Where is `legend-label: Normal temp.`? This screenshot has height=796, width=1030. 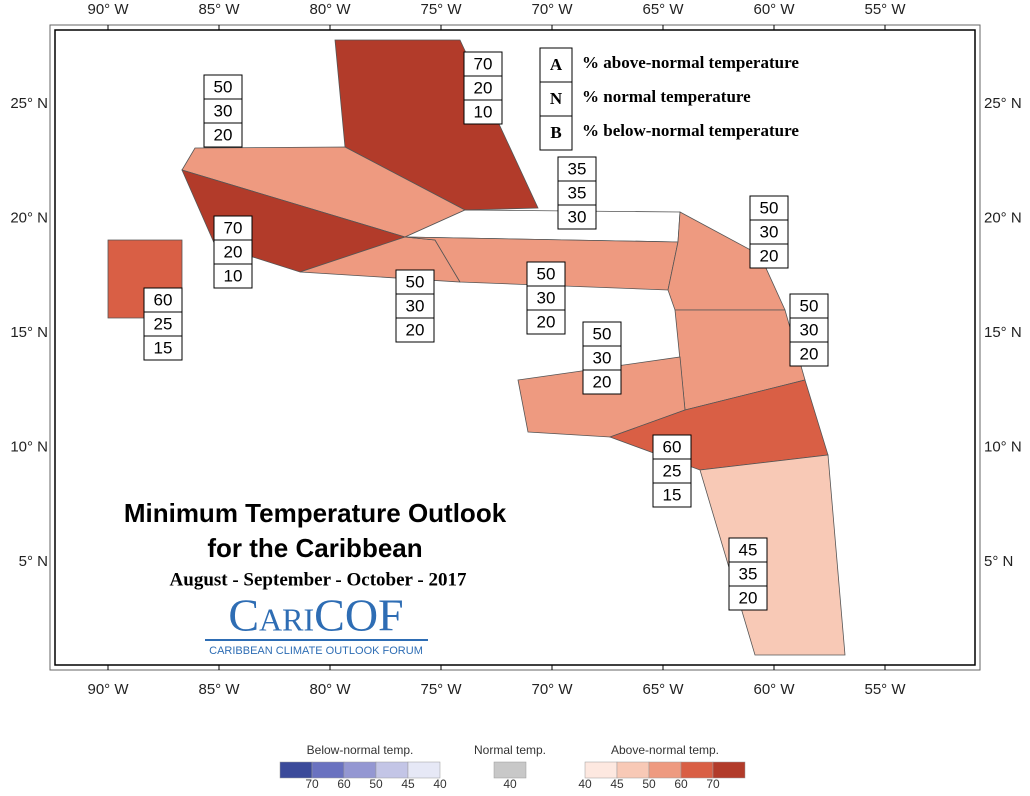
legend-label: Normal temp. is located at coordinates (510, 750).